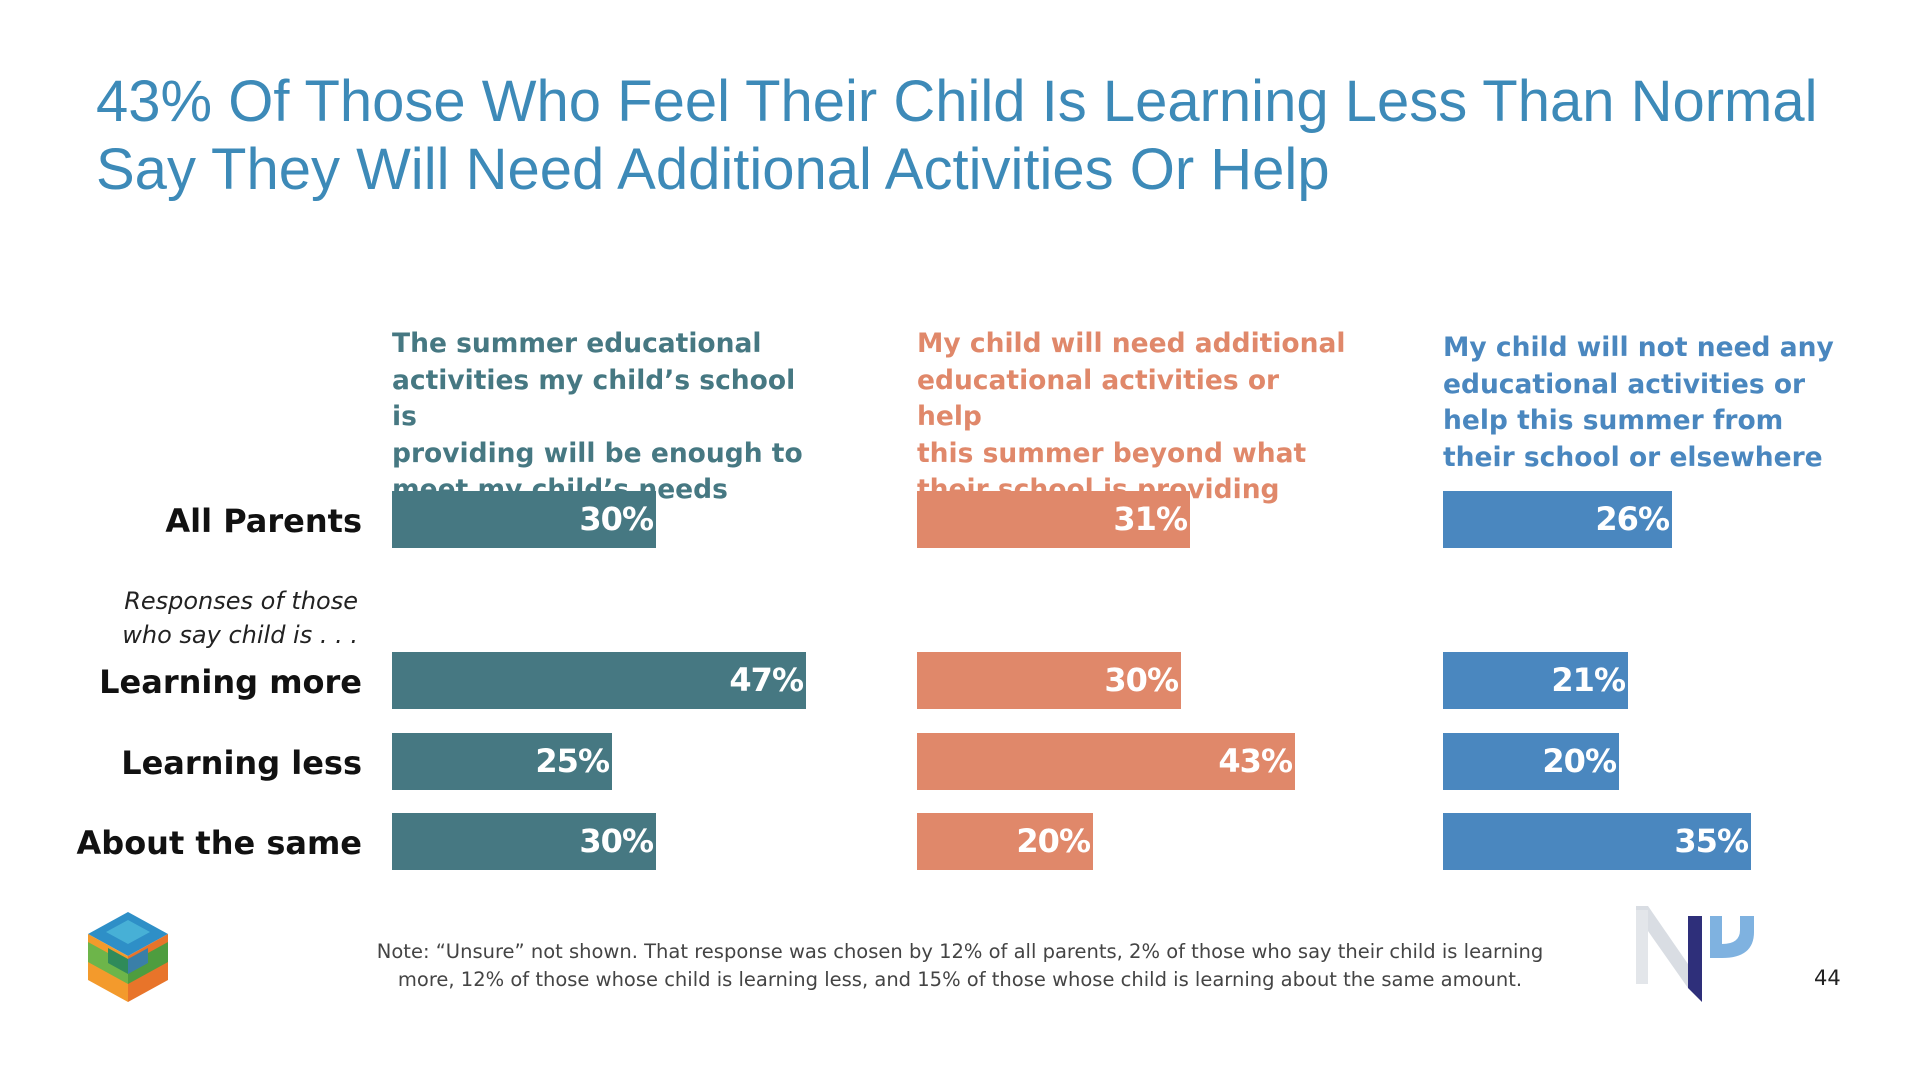 This screenshot has width=1920, height=1080. Describe the element at coordinates (766, 680) in the screenshot. I see `data-label: 47%` at that location.